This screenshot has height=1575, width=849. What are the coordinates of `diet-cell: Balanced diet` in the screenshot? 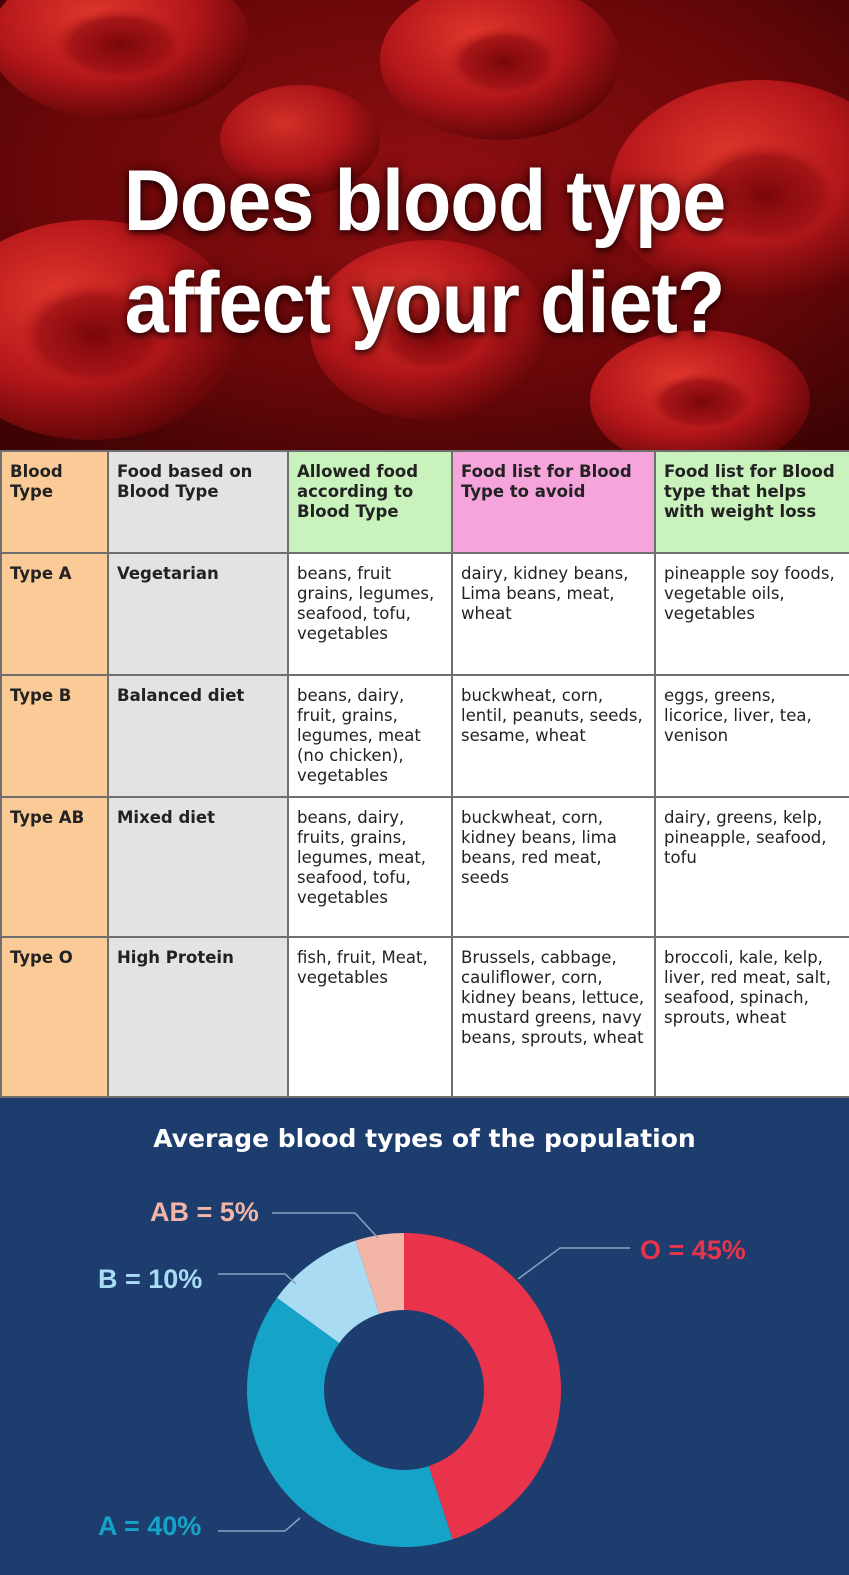 It's located at (198, 736).